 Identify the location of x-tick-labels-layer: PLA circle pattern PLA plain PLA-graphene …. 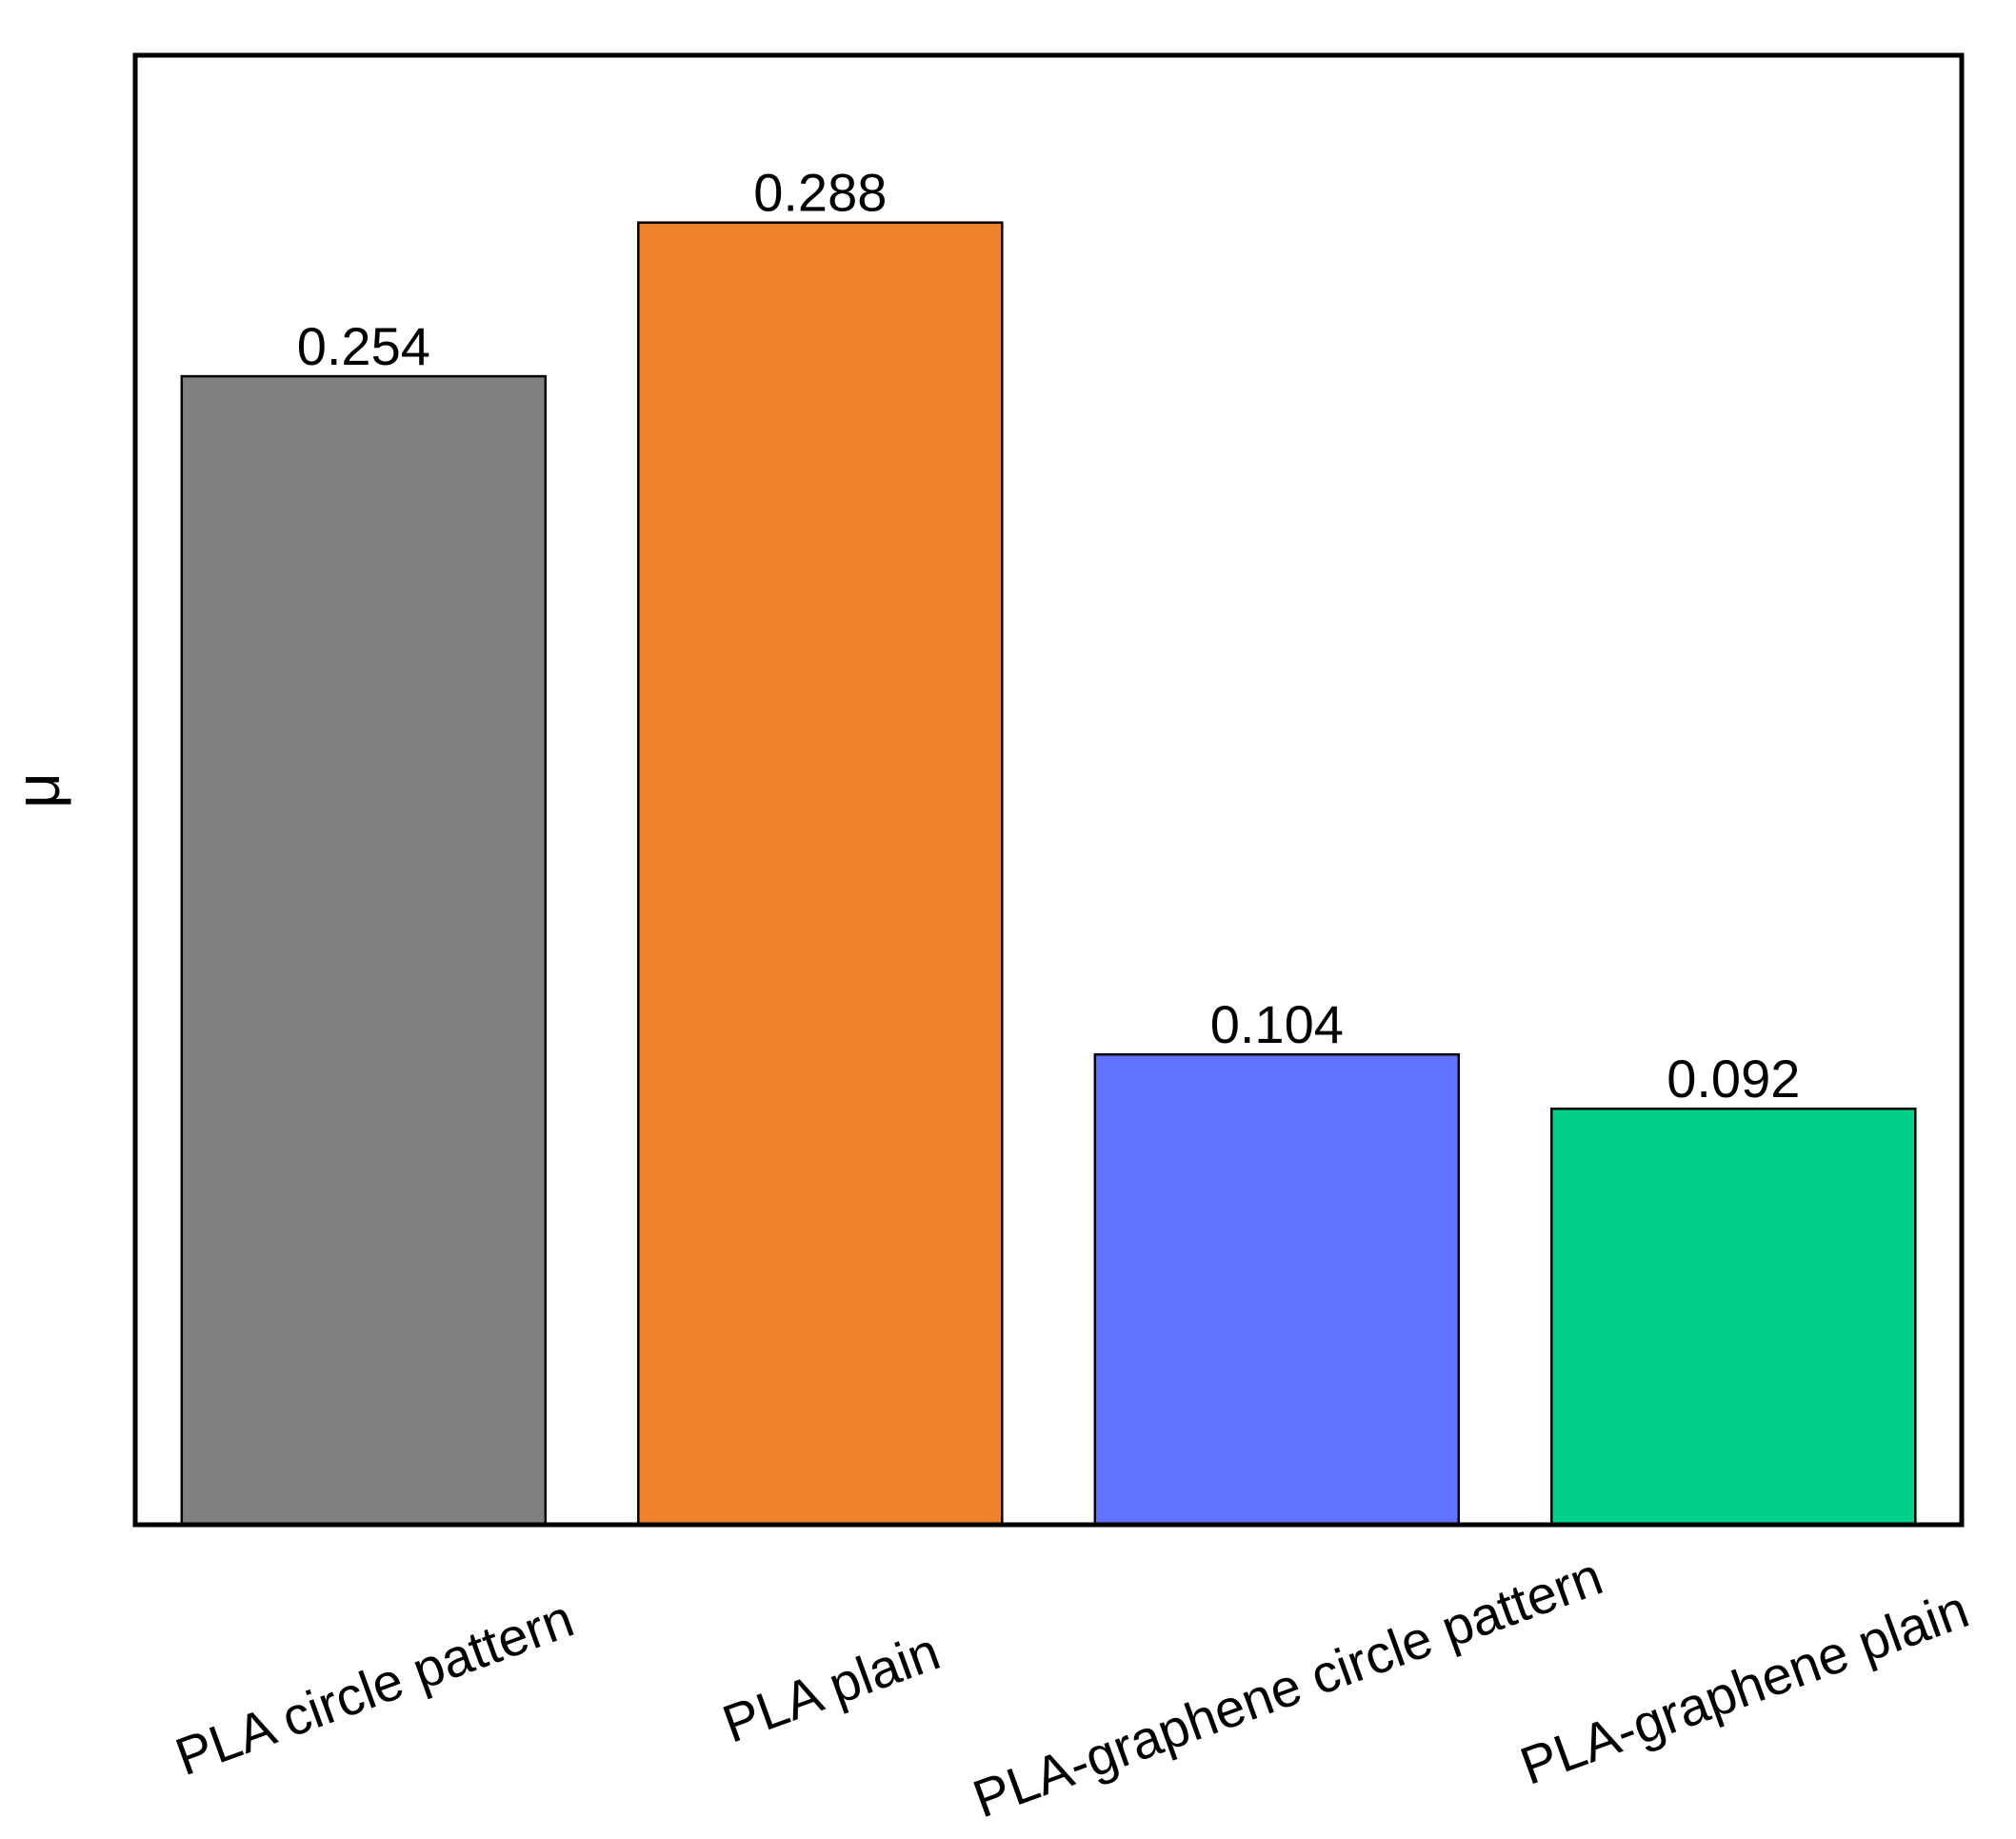
(1072, 1687).